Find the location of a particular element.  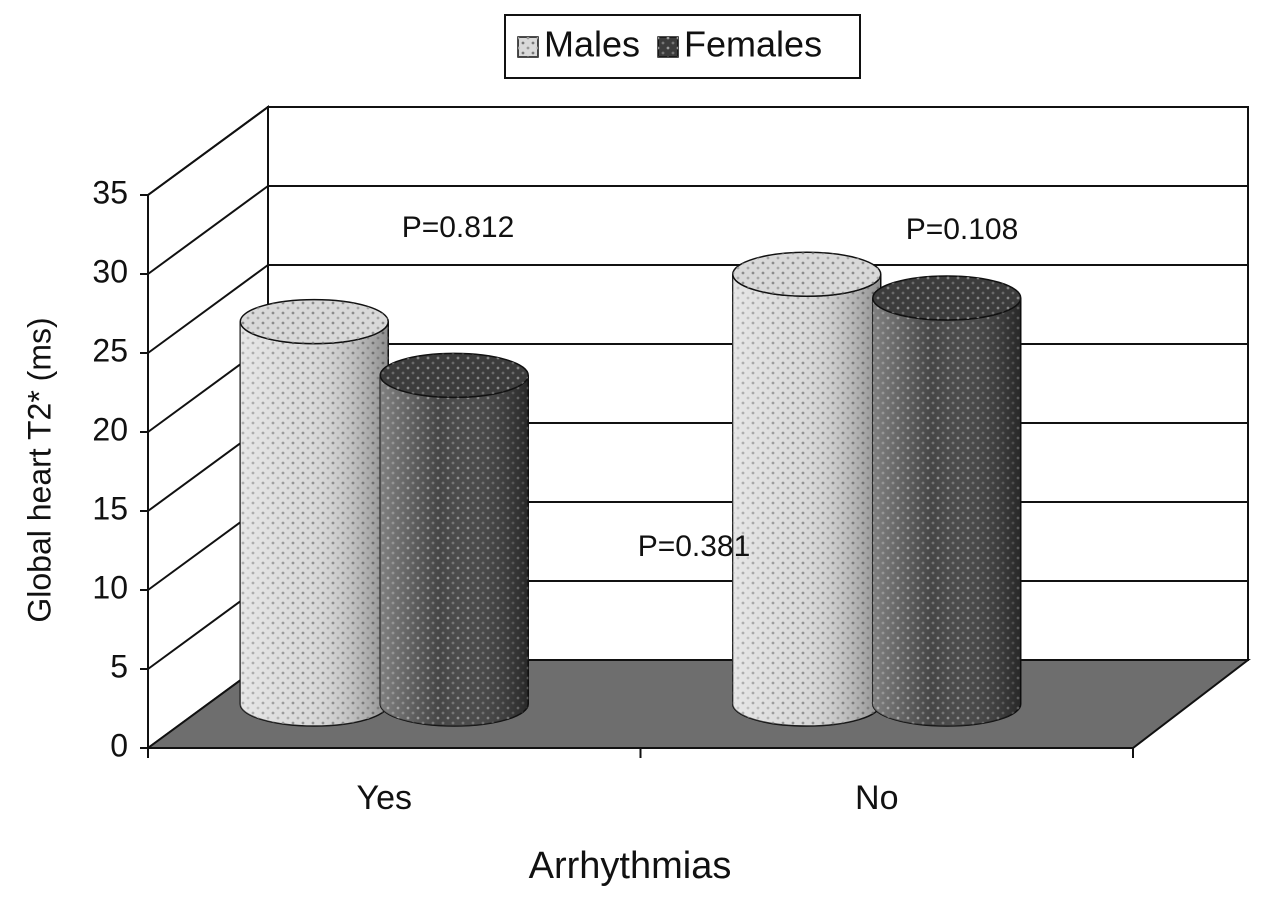

x-tick-label: No is located at coordinates (876, 798).